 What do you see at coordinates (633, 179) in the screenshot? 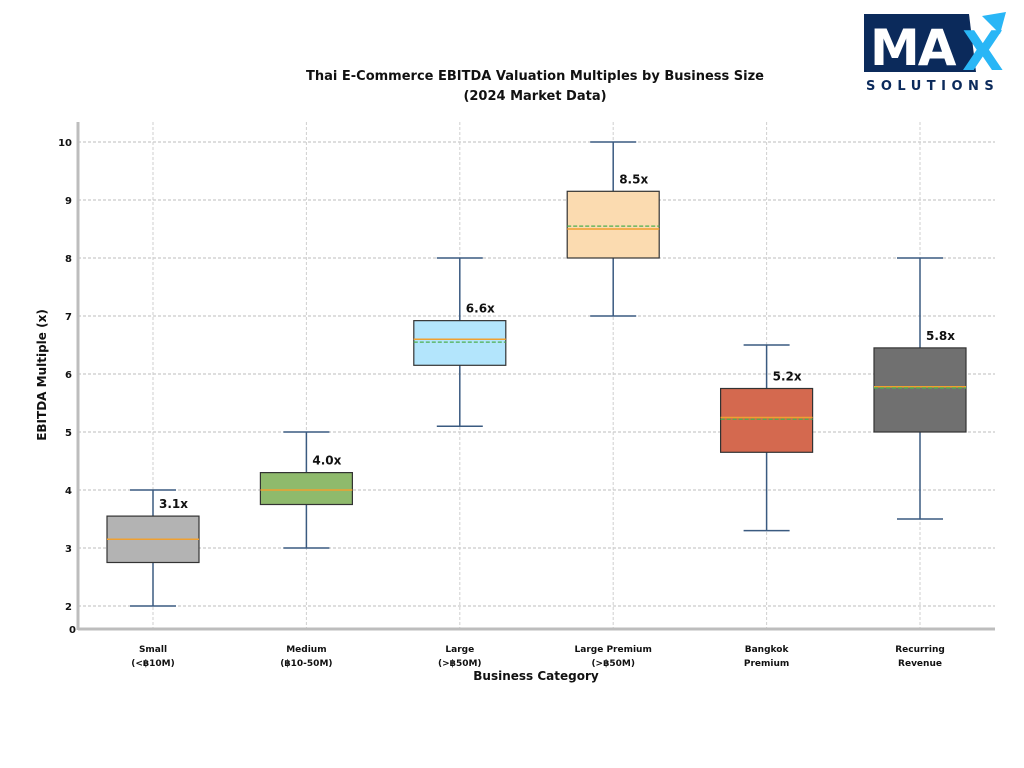
I see `data-label: 8.5x` at bounding box center [633, 179].